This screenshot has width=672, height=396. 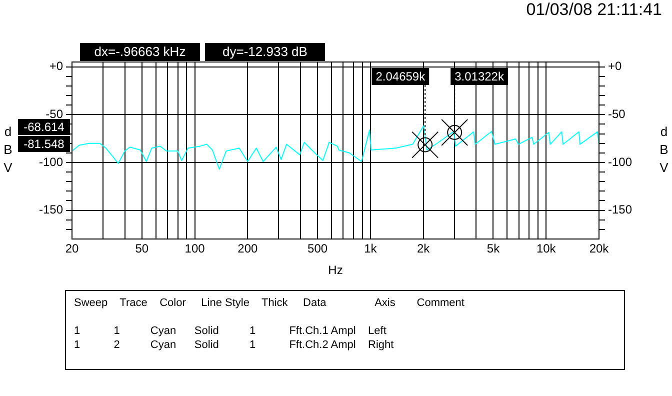 I want to click on x-tick-label: 100, so click(x=195, y=249).